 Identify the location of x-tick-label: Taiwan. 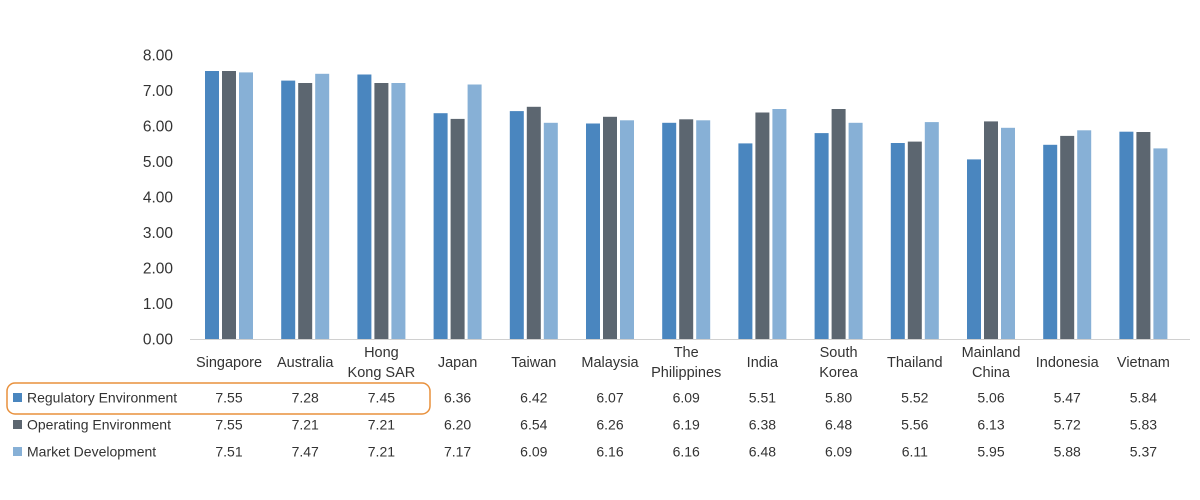
(533, 363).